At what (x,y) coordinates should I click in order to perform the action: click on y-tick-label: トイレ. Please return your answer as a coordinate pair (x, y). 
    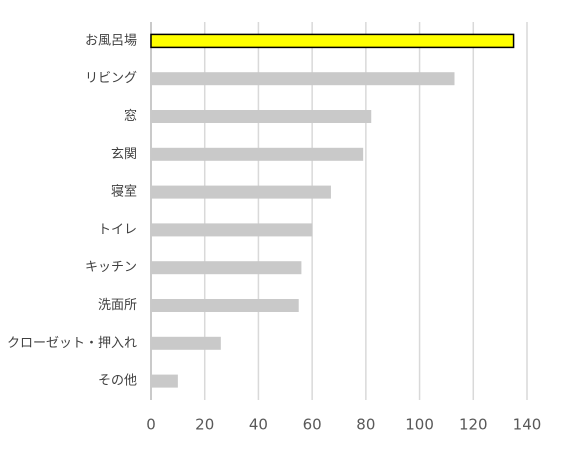
    Looking at the image, I should click on (117, 229).